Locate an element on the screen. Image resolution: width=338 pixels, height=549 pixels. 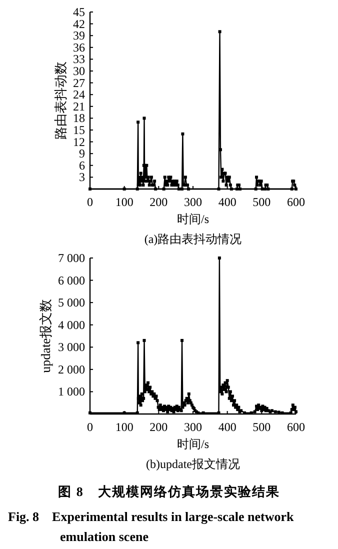
y-axis-title: update报文数 is located at coordinates (45, 336).